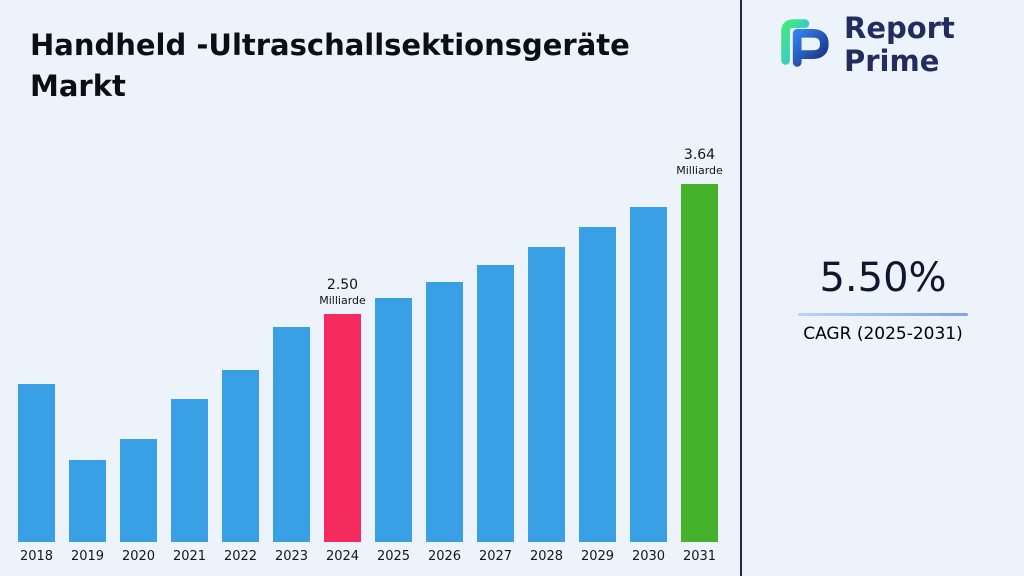 The height and width of the screenshot is (576, 1024). Describe the element at coordinates (883, 278) in the screenshot. I see `cagr-value: 5.50%` at that location.